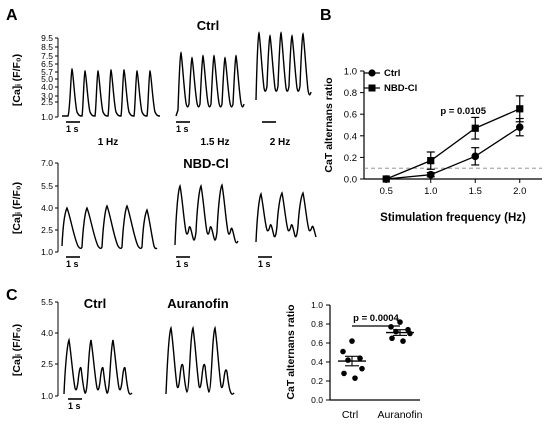  What do you see at coordinates (17, 350) in the screenshot?
I see `panel-c-ylabel: [Ca]ᵢ (F/F₀)` at bounding box center [17, 350].